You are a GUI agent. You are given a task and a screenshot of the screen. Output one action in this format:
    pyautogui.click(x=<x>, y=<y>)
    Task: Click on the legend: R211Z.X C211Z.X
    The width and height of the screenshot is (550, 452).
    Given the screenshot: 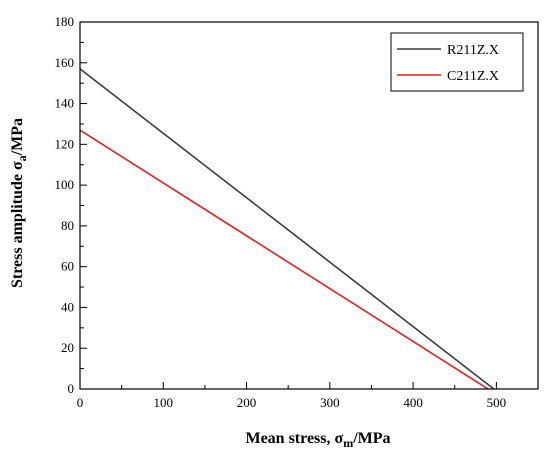 What is the action you would take?
    pyautogui.click(x=457, y=62)
    